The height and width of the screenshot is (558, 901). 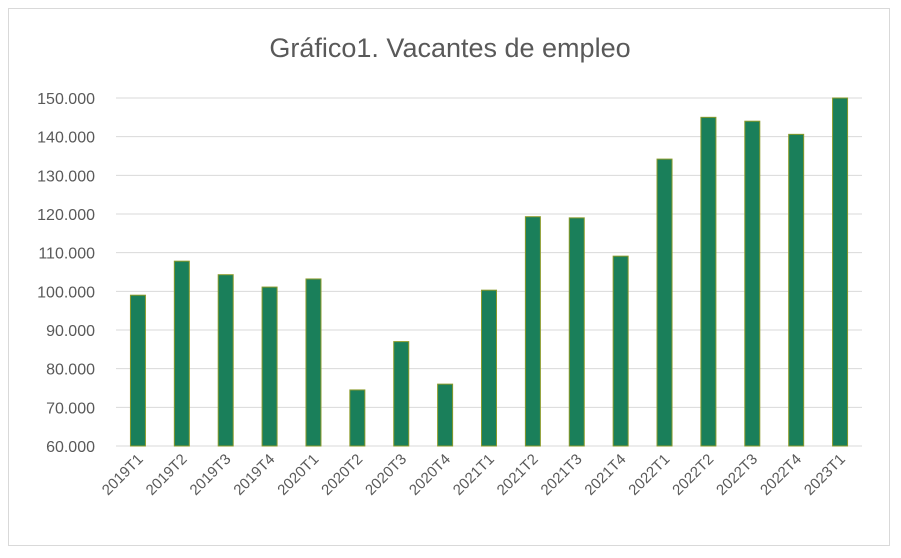 What do you see at coordinates (825, 475) in the screenshot?
I see `x-tick-label: 2023T1` at bounding box center [825, 475].